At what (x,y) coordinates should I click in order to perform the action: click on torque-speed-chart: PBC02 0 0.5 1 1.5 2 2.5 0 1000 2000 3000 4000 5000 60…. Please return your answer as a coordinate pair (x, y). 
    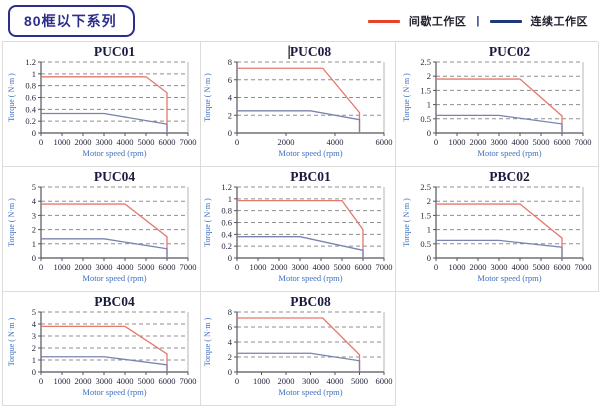
    Looking at the image, I should click on (497, 226).